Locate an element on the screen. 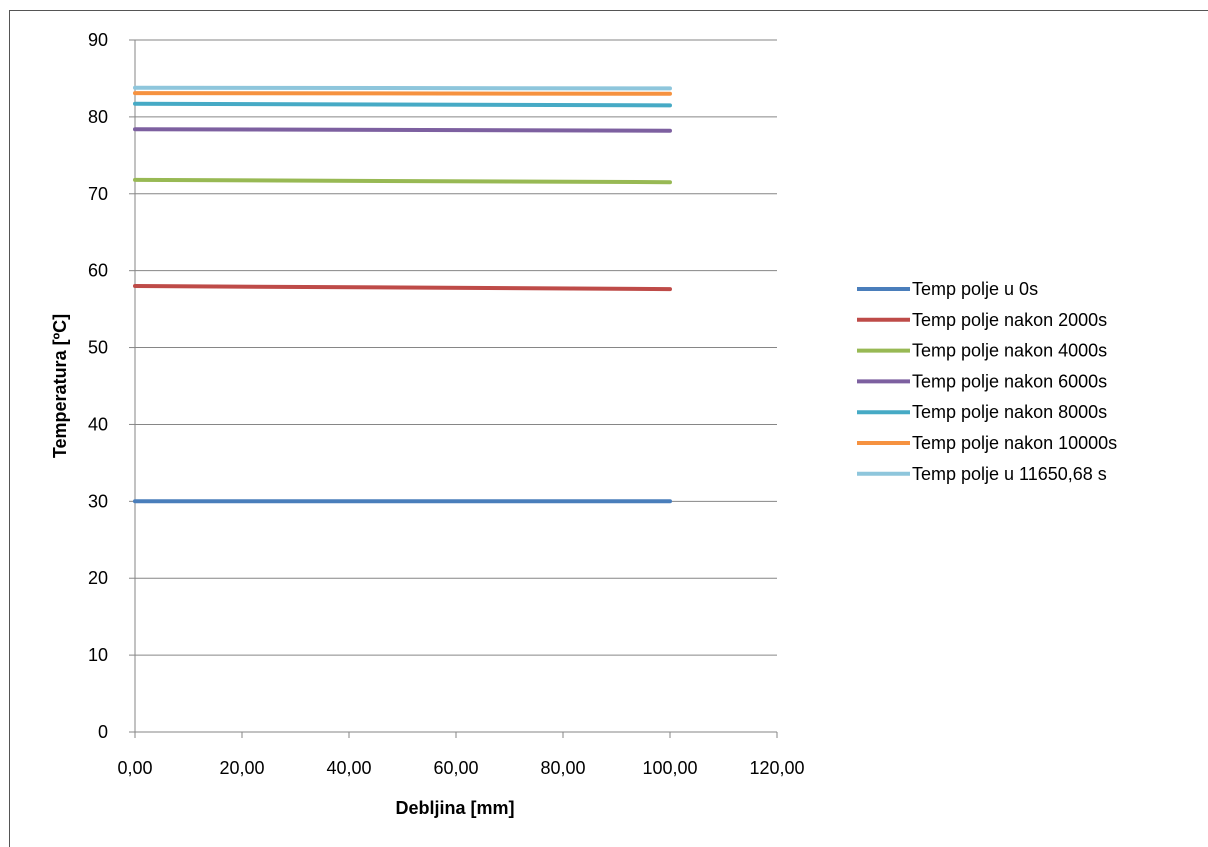 Image resolution: width=1208 pixels, height=847 pixels. y-tick-label: 90 is located at coordinates (98, 40).